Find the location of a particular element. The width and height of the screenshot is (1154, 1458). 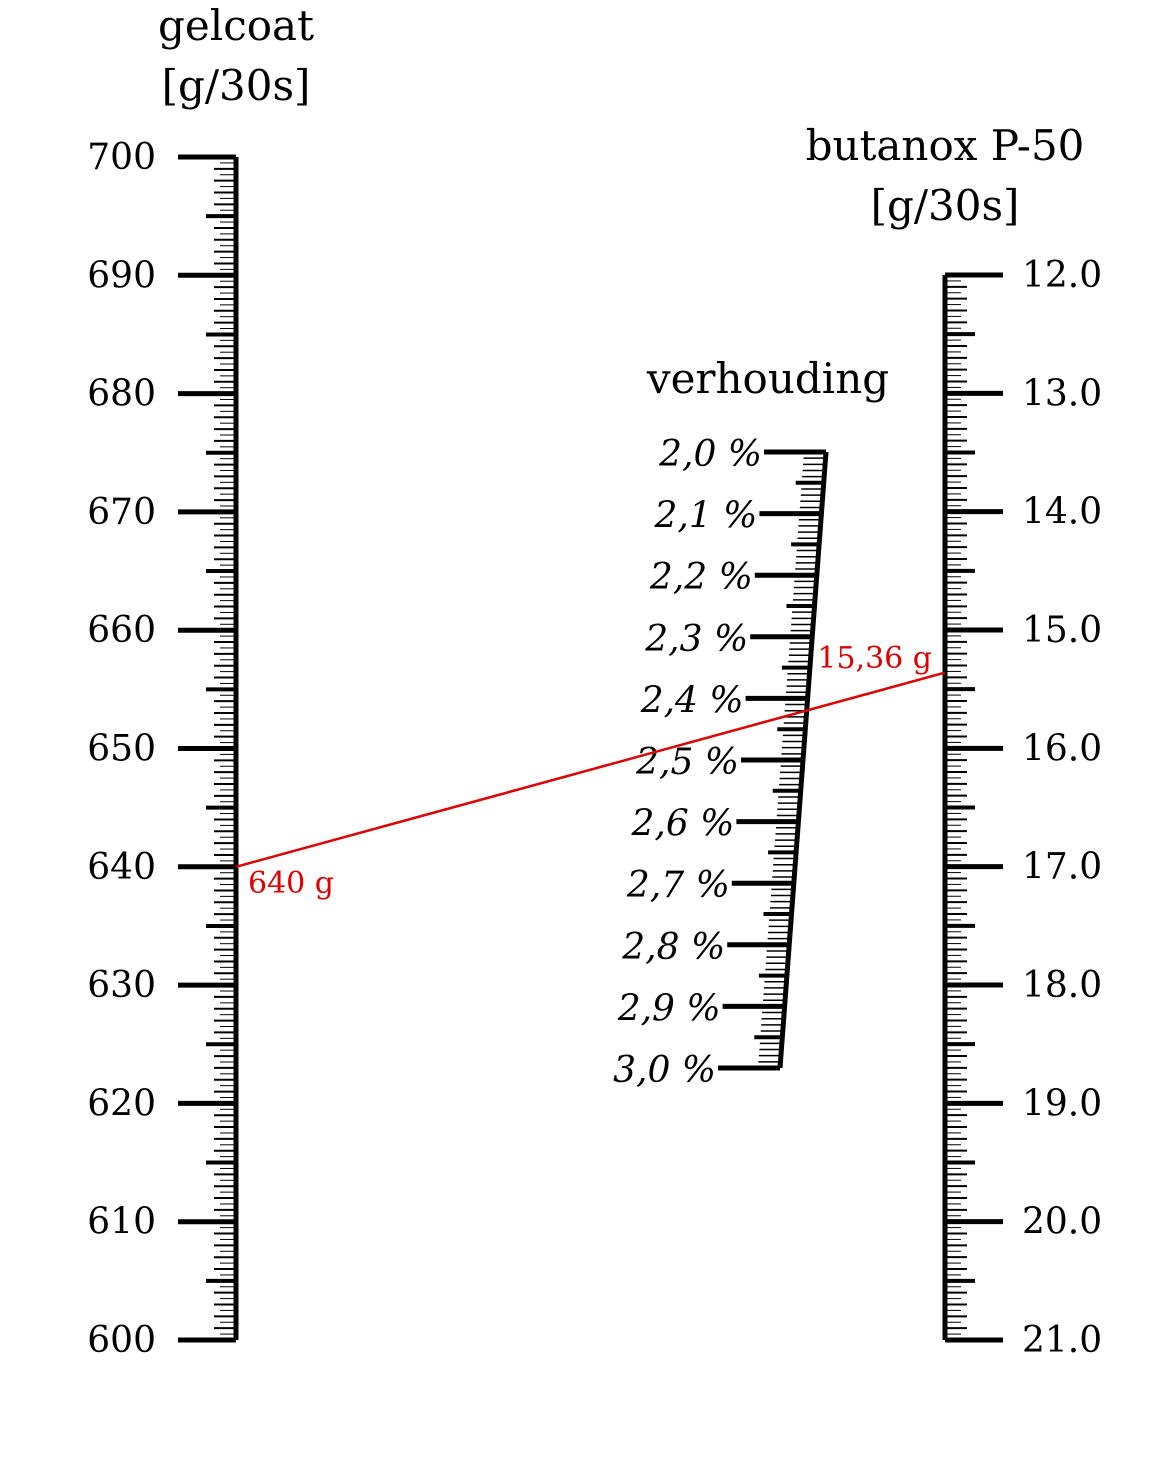

butanox-tick-label: 17.0 is located at coordinates (1062, 867).